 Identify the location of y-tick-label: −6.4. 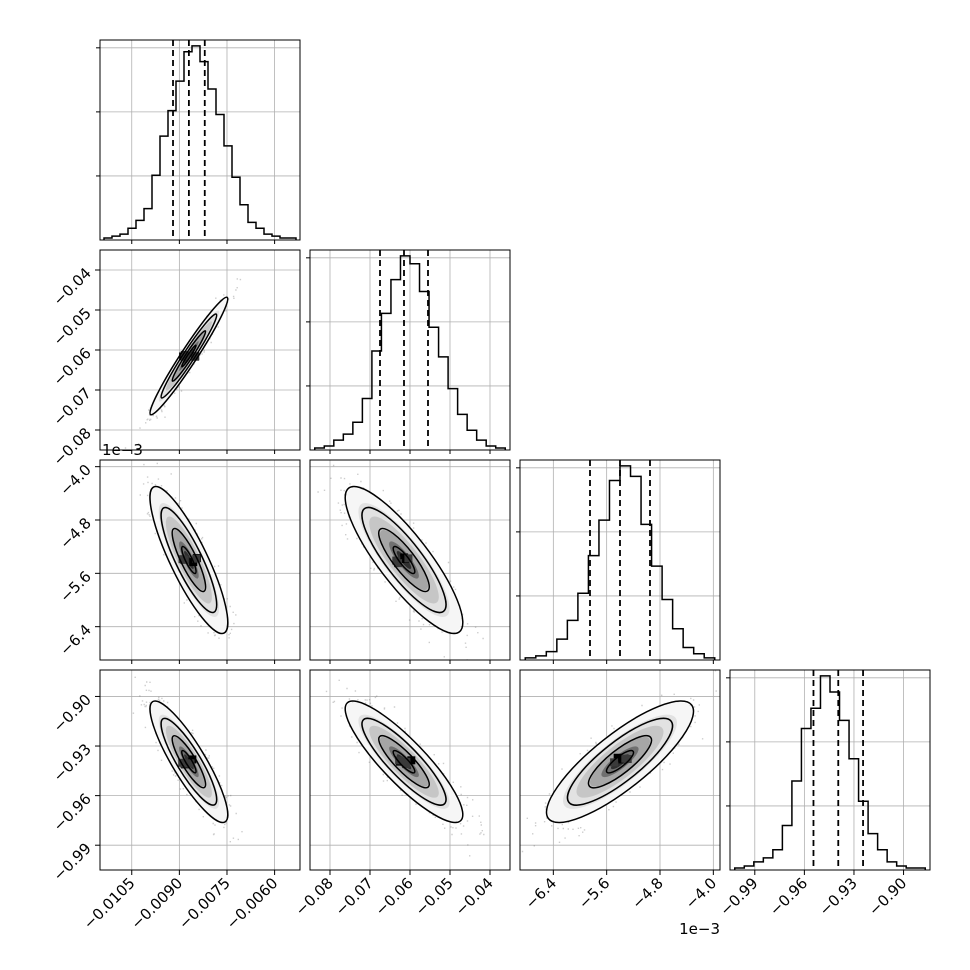
(75, 640).